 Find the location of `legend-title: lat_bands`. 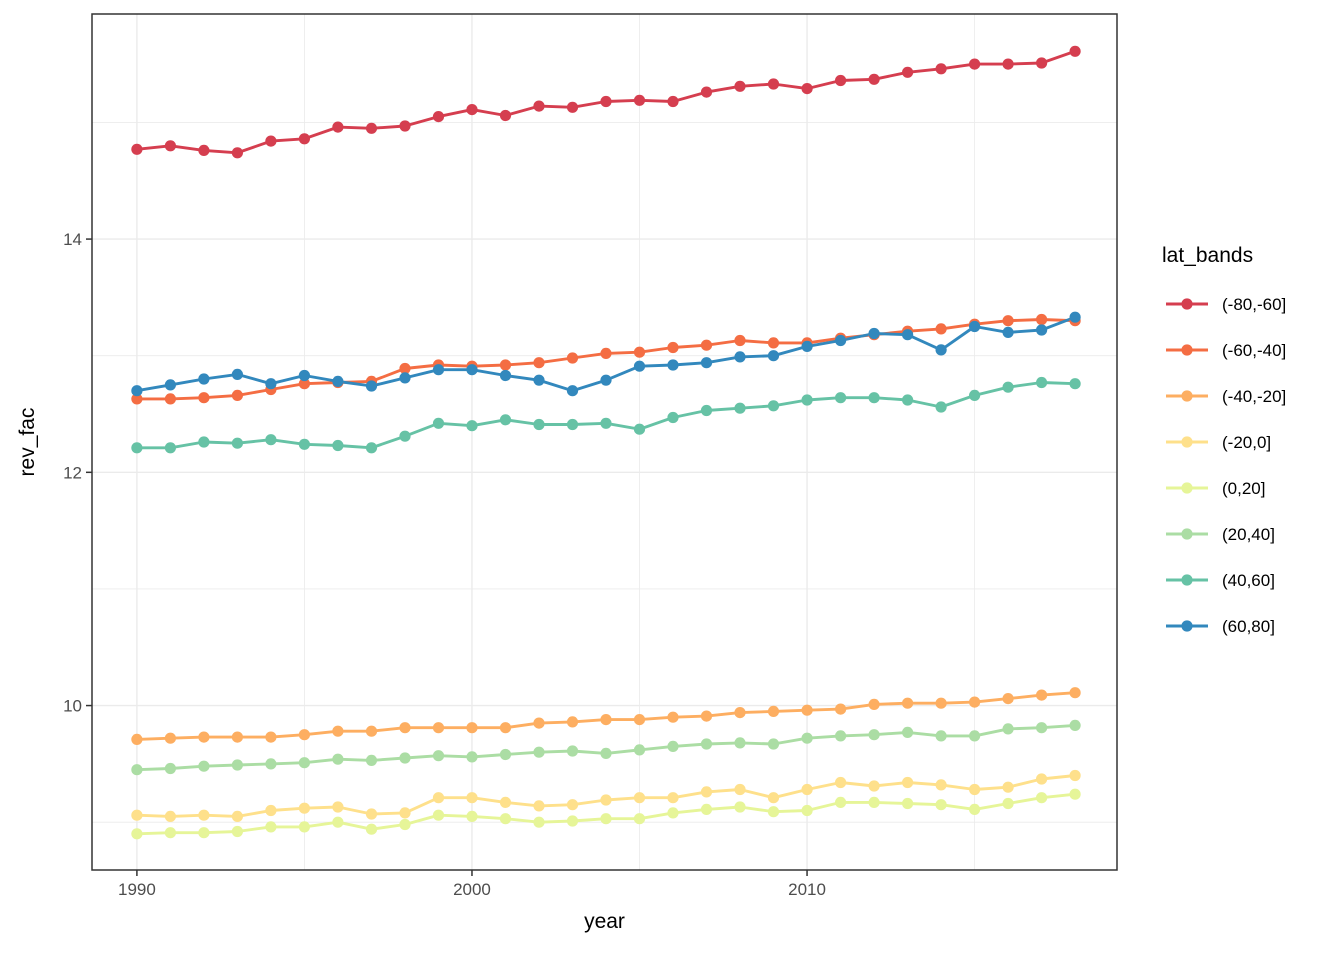

legend-title: lat_bands is located at coordinates (1207, 255).